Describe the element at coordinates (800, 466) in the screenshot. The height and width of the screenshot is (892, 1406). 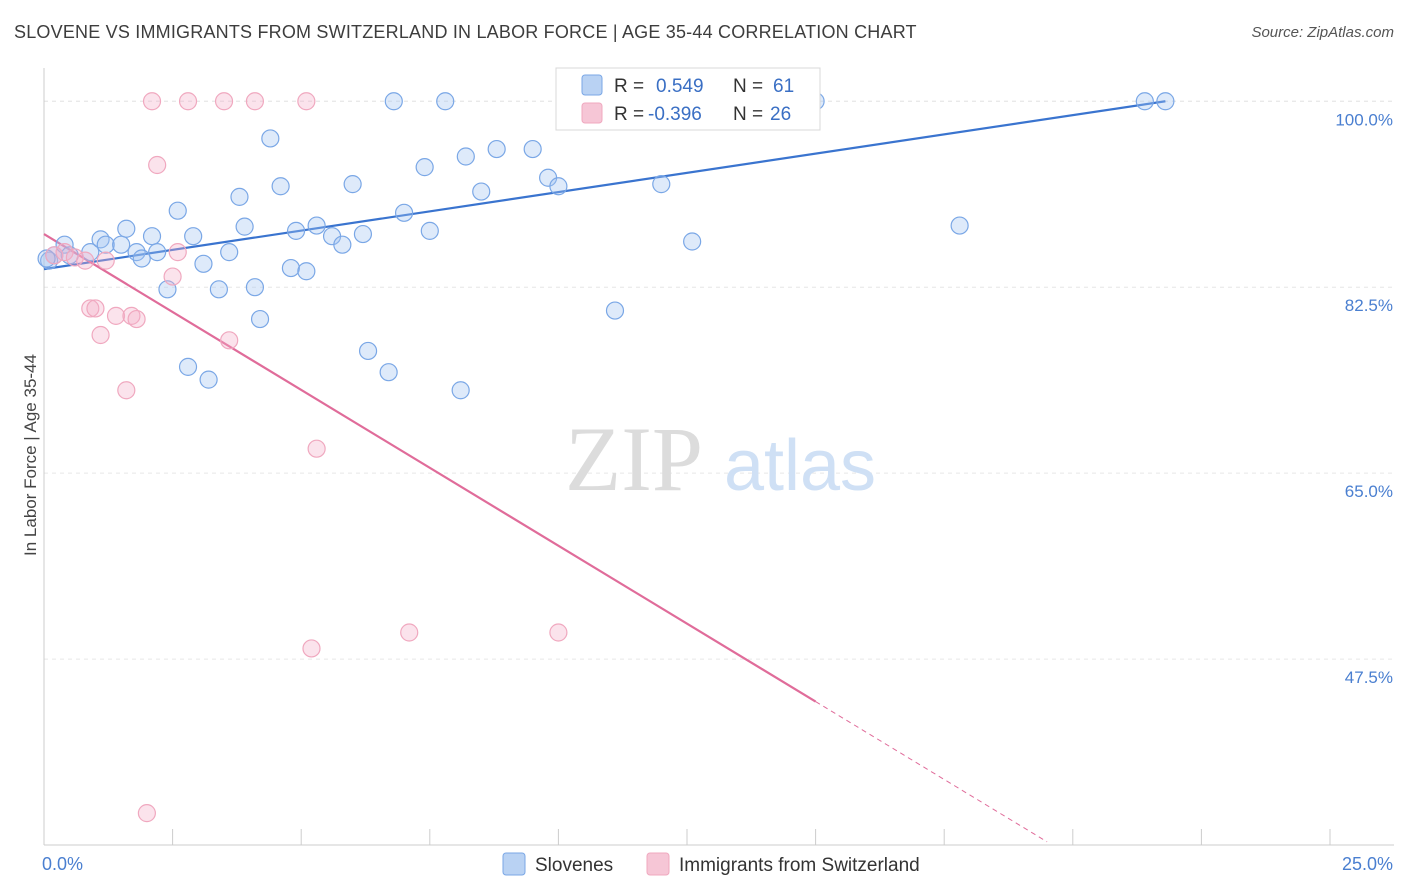
I see `watermark-atlas: atlas` at that location.